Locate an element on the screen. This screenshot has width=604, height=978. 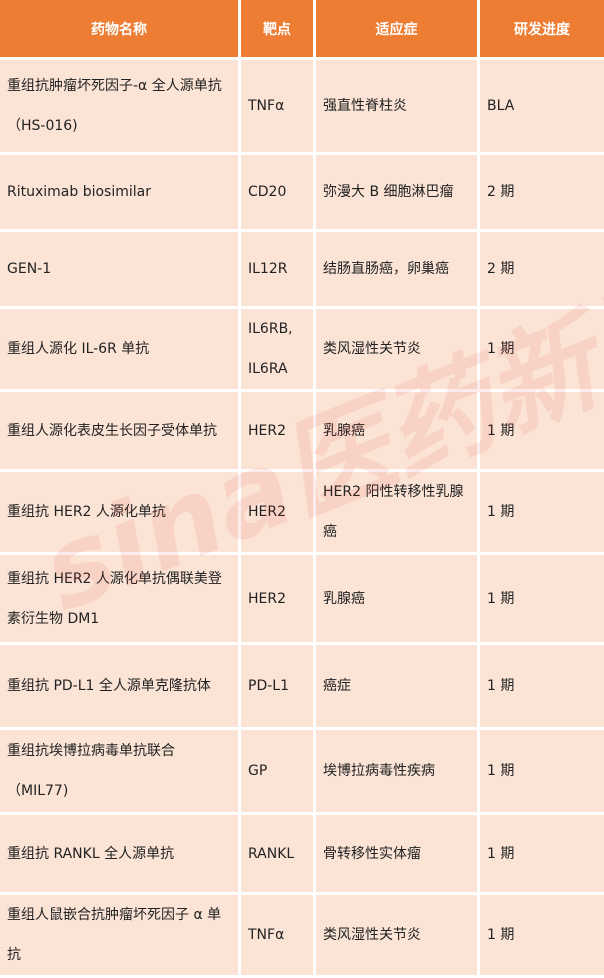
table-row: 重组人鼠嵌合抗肿瘤坏死因子 α 单抗 TNFα 类风湿性关节炎 1 期 is located at coordinates (302, 935).